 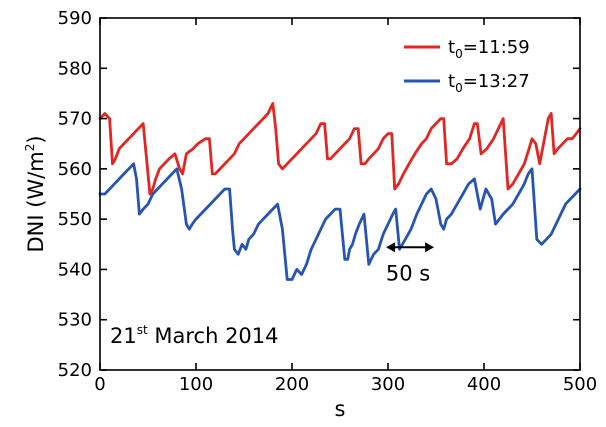 I want to click on x-axis-title: s, so click(x=340, y=409).